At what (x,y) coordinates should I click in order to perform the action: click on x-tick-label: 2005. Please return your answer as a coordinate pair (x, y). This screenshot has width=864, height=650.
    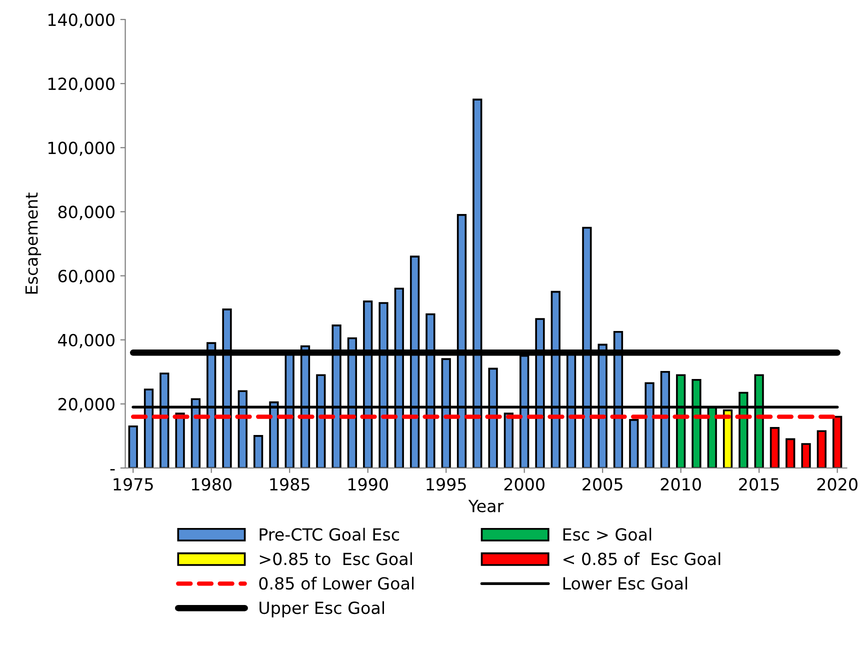
    Looking at the image, I should click on (602, 484).